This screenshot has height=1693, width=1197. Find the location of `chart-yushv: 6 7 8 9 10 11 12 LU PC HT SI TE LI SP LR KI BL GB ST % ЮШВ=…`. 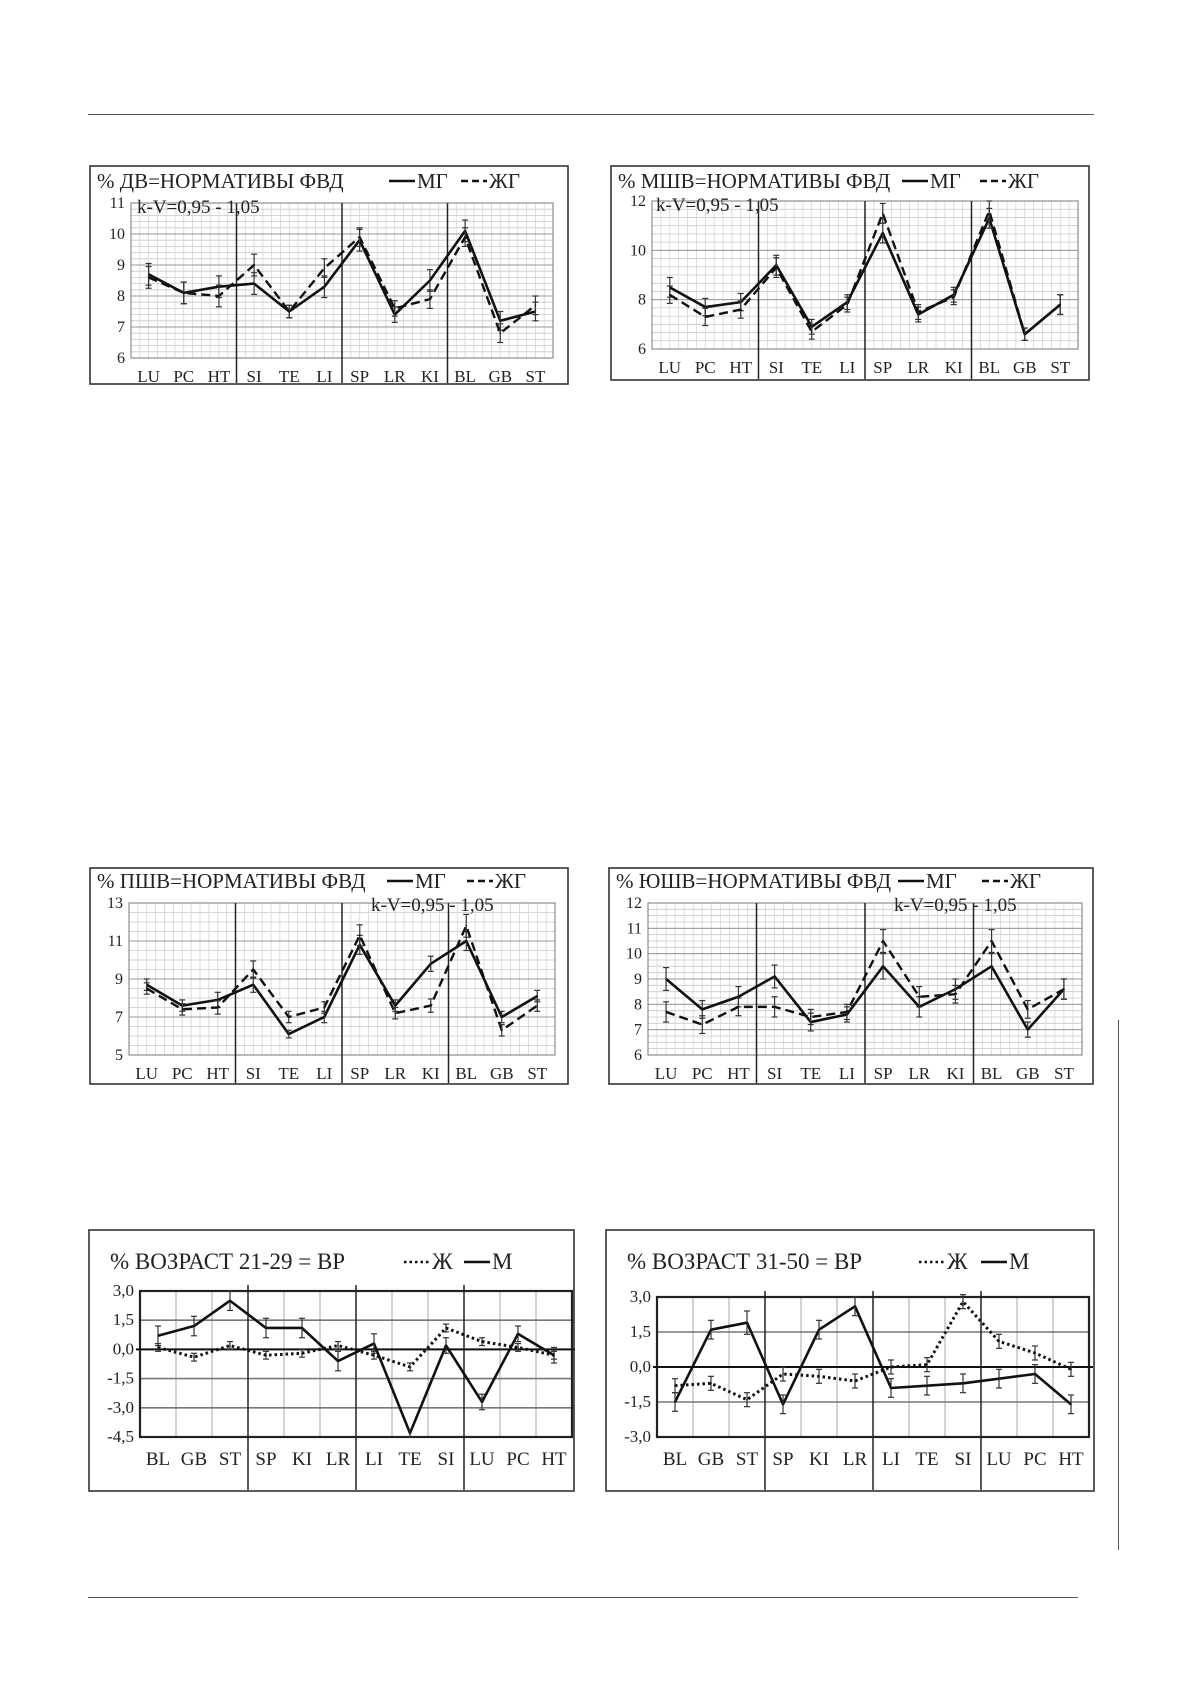

chart-yushv: 6 7 8 9 10 11 12 LU PC HT SI TE LI SP LR KI BL GB ST % ЮШВ=… is located at coordinates (851, 976).